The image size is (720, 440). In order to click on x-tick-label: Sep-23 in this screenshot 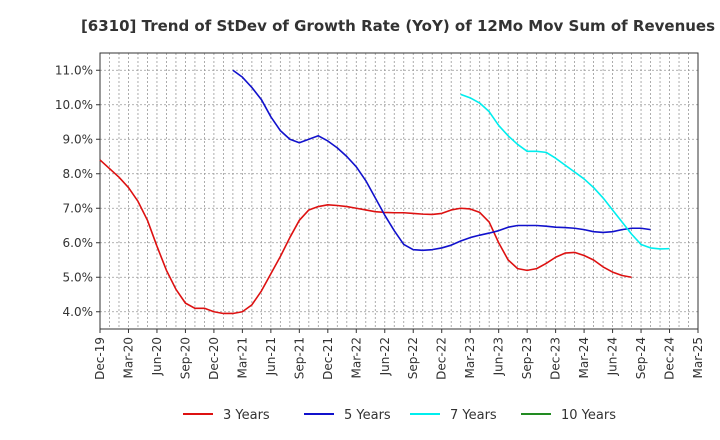, I will do `click(527, 358)`.